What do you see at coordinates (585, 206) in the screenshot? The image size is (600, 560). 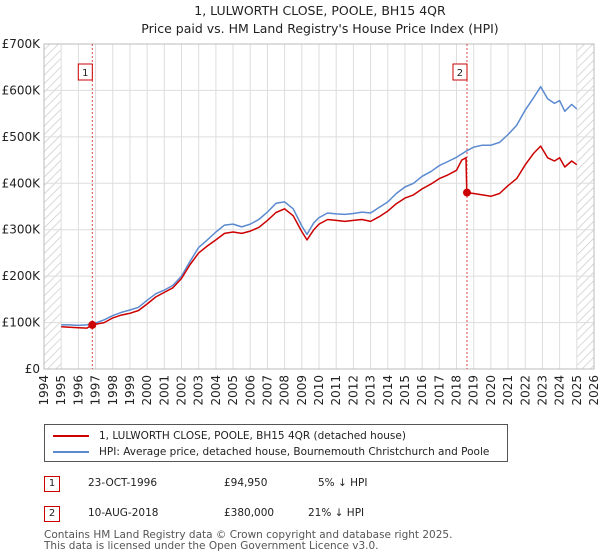 I see `hatch-region-end` at bounding box center [585, 206].